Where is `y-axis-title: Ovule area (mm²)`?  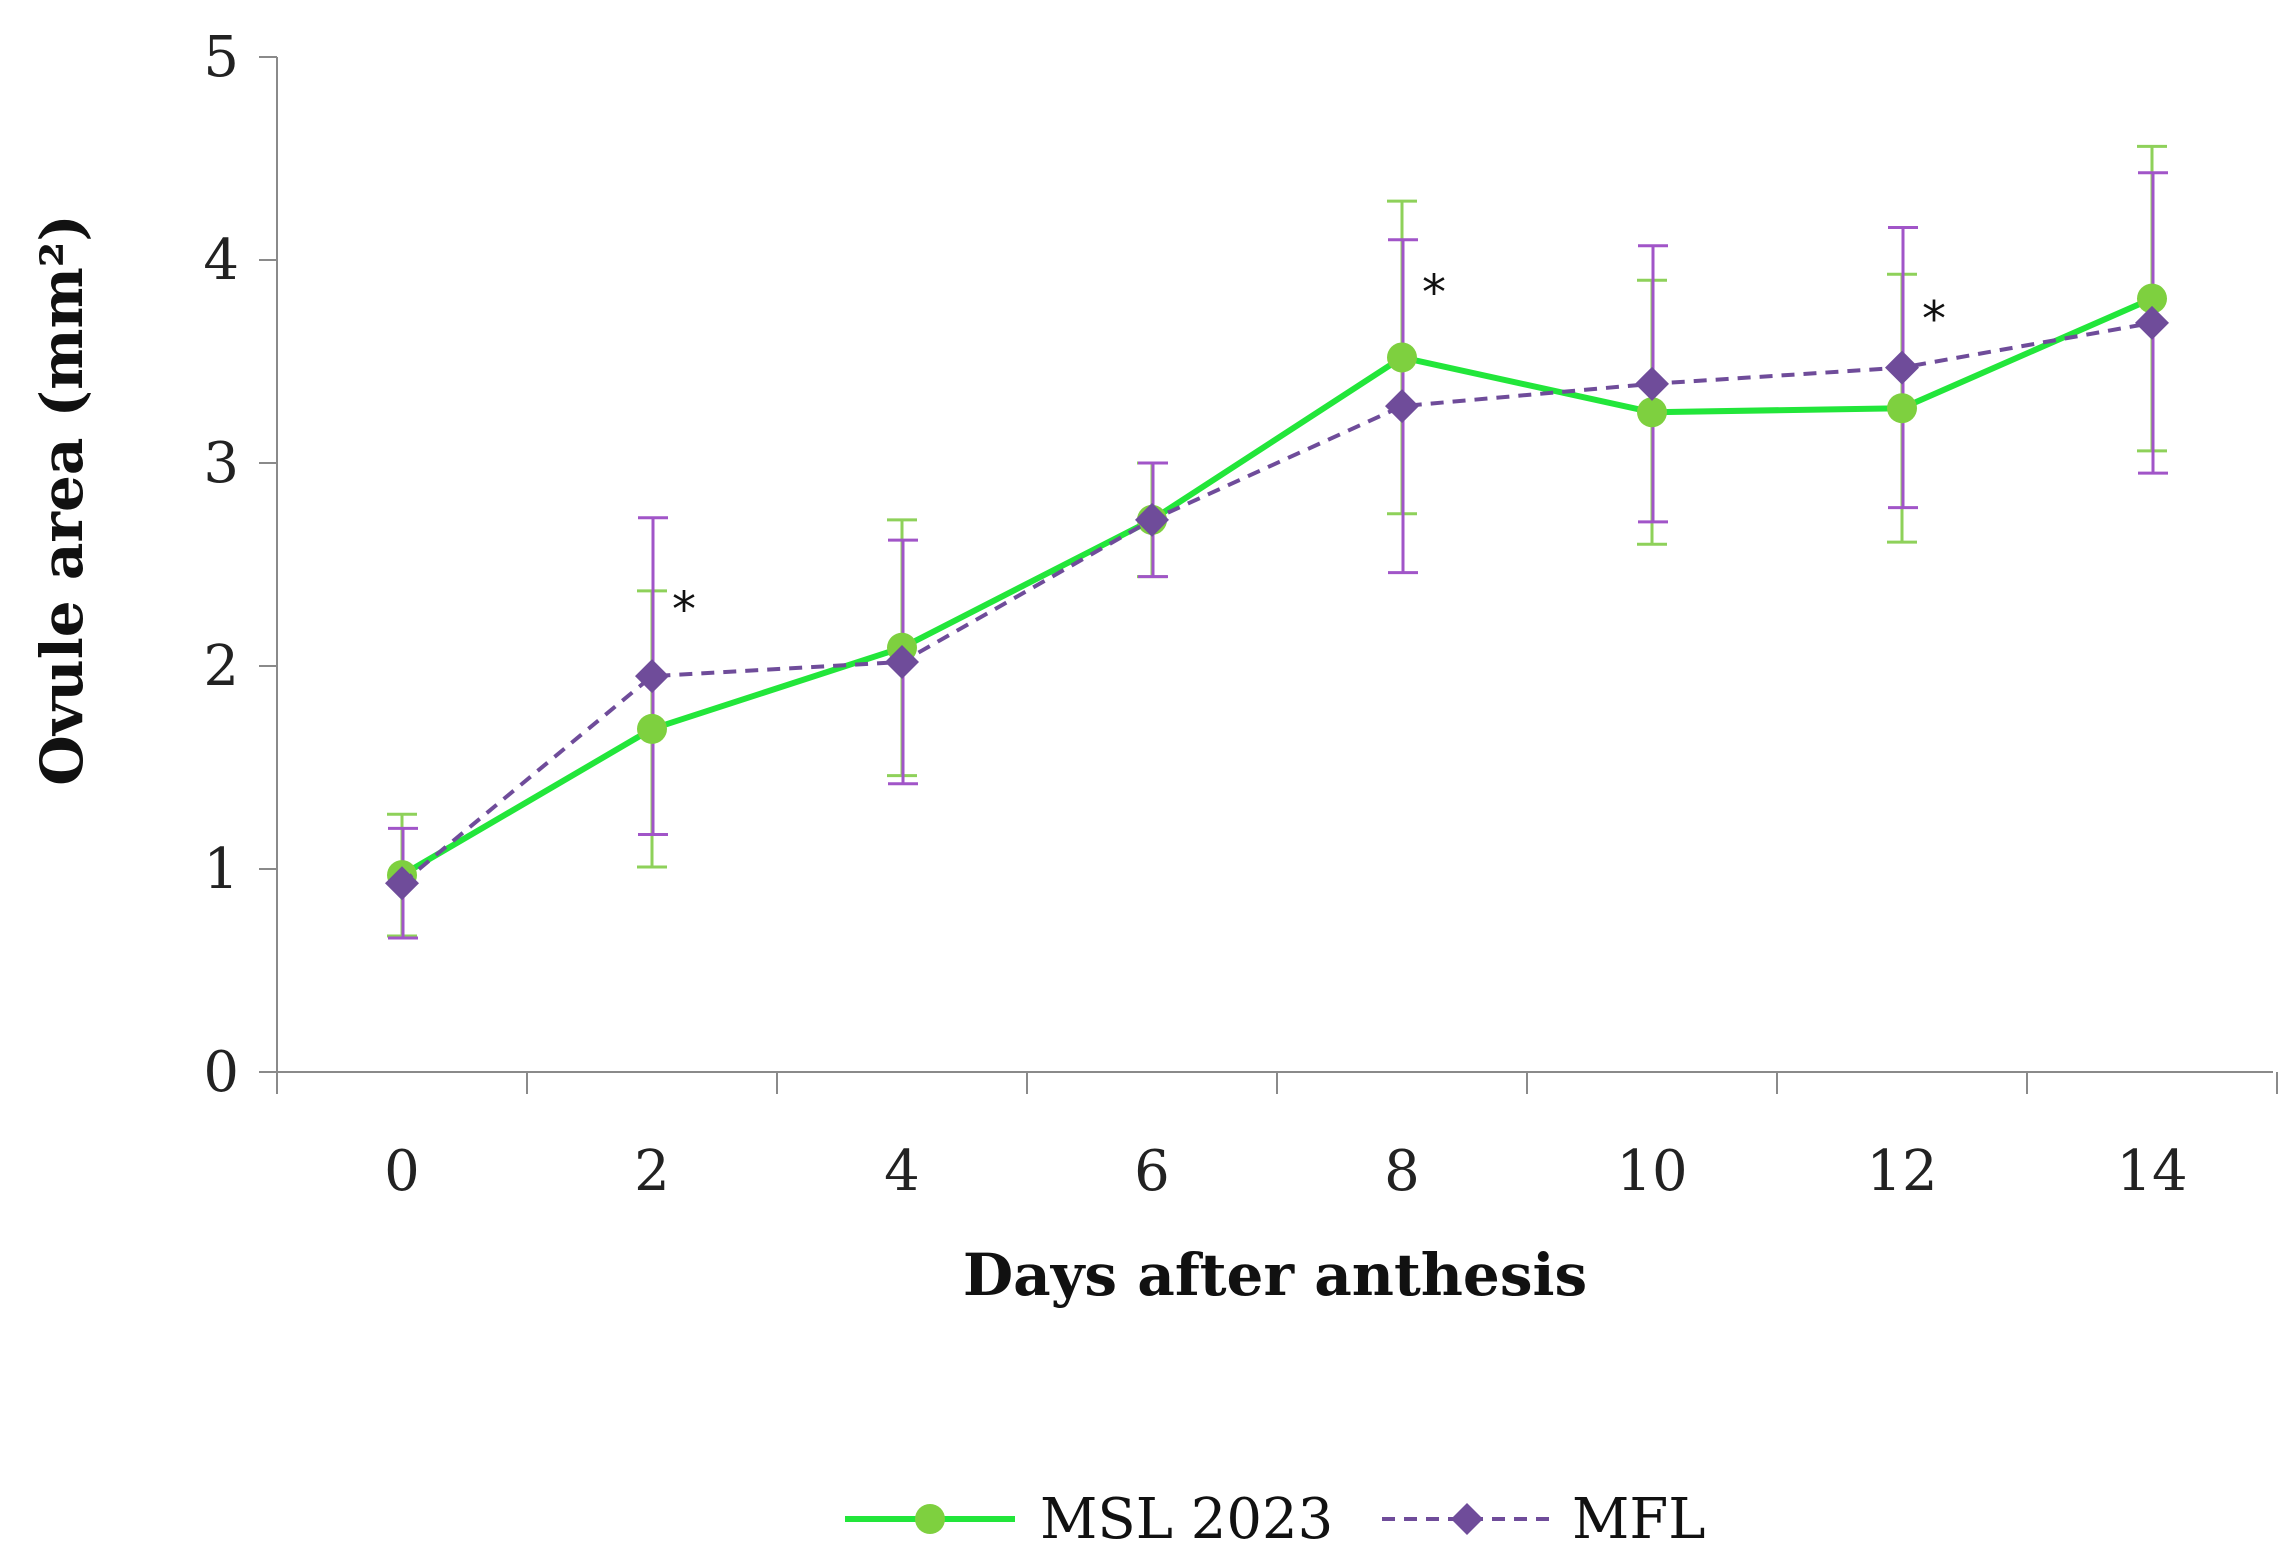
y-axis-title: Ovule area (mm²) is located at coordinates (62, 499).